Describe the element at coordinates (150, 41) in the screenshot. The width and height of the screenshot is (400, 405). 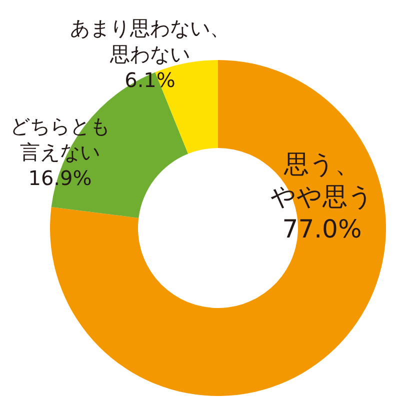
I see `slice-label: あまり思わない、思わない` at that location.